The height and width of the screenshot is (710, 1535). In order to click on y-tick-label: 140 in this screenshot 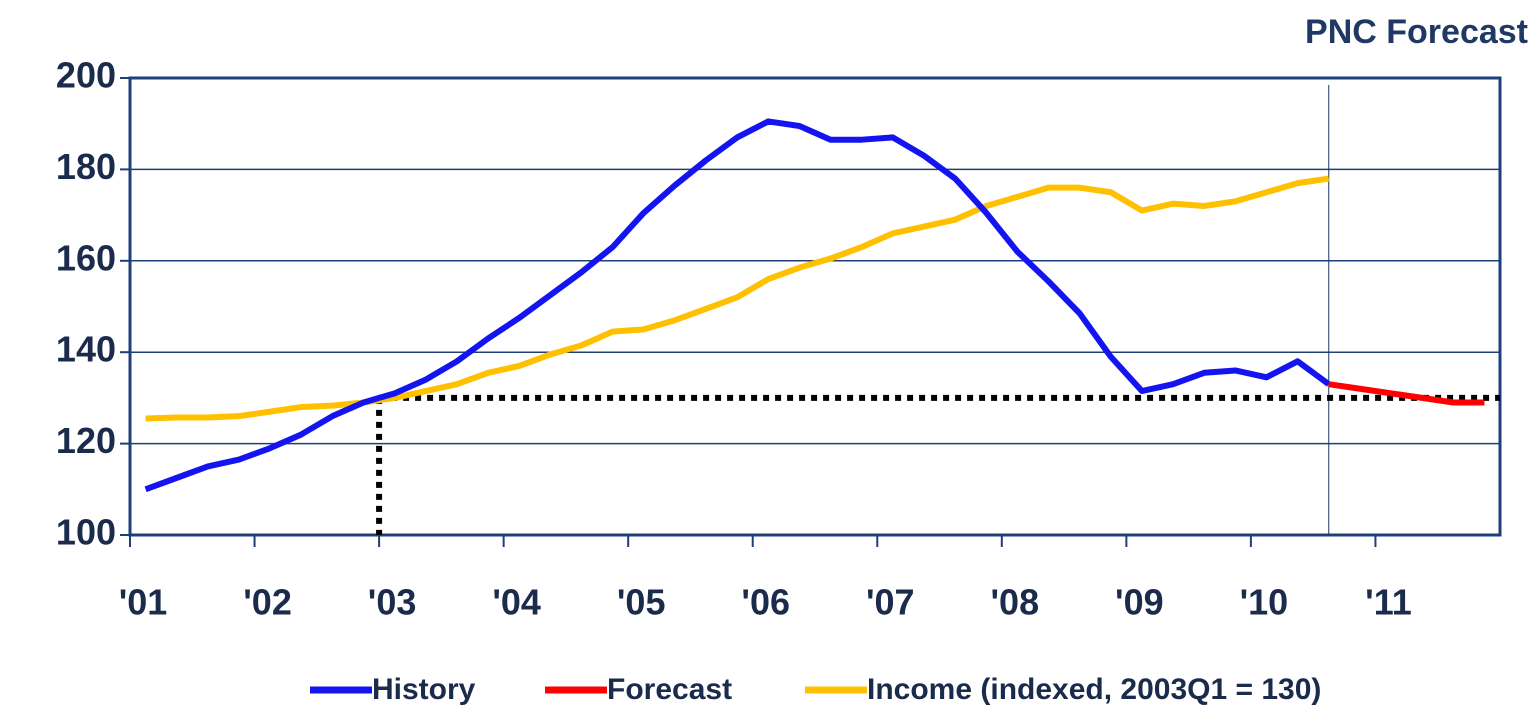, I will do `click(86, 349)`.